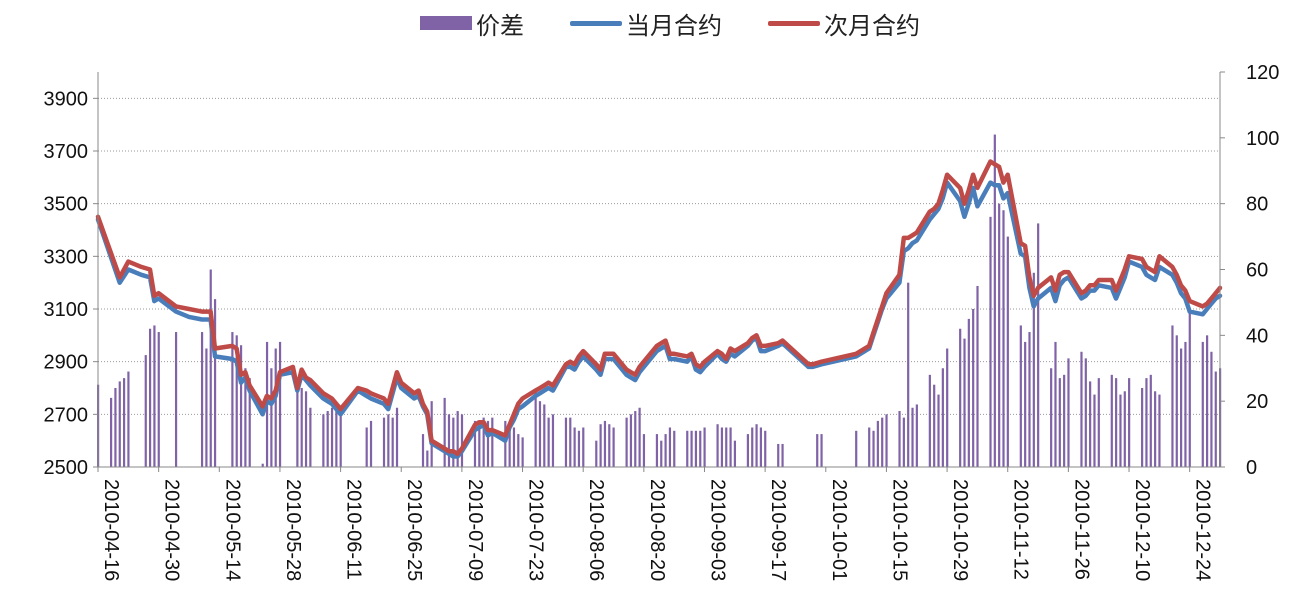 The height and width of the screenshot is (606, 1296). Describe the element at coordinates (1262, 73) in the screenshot. I see `right-tick-label: 120` at that location.